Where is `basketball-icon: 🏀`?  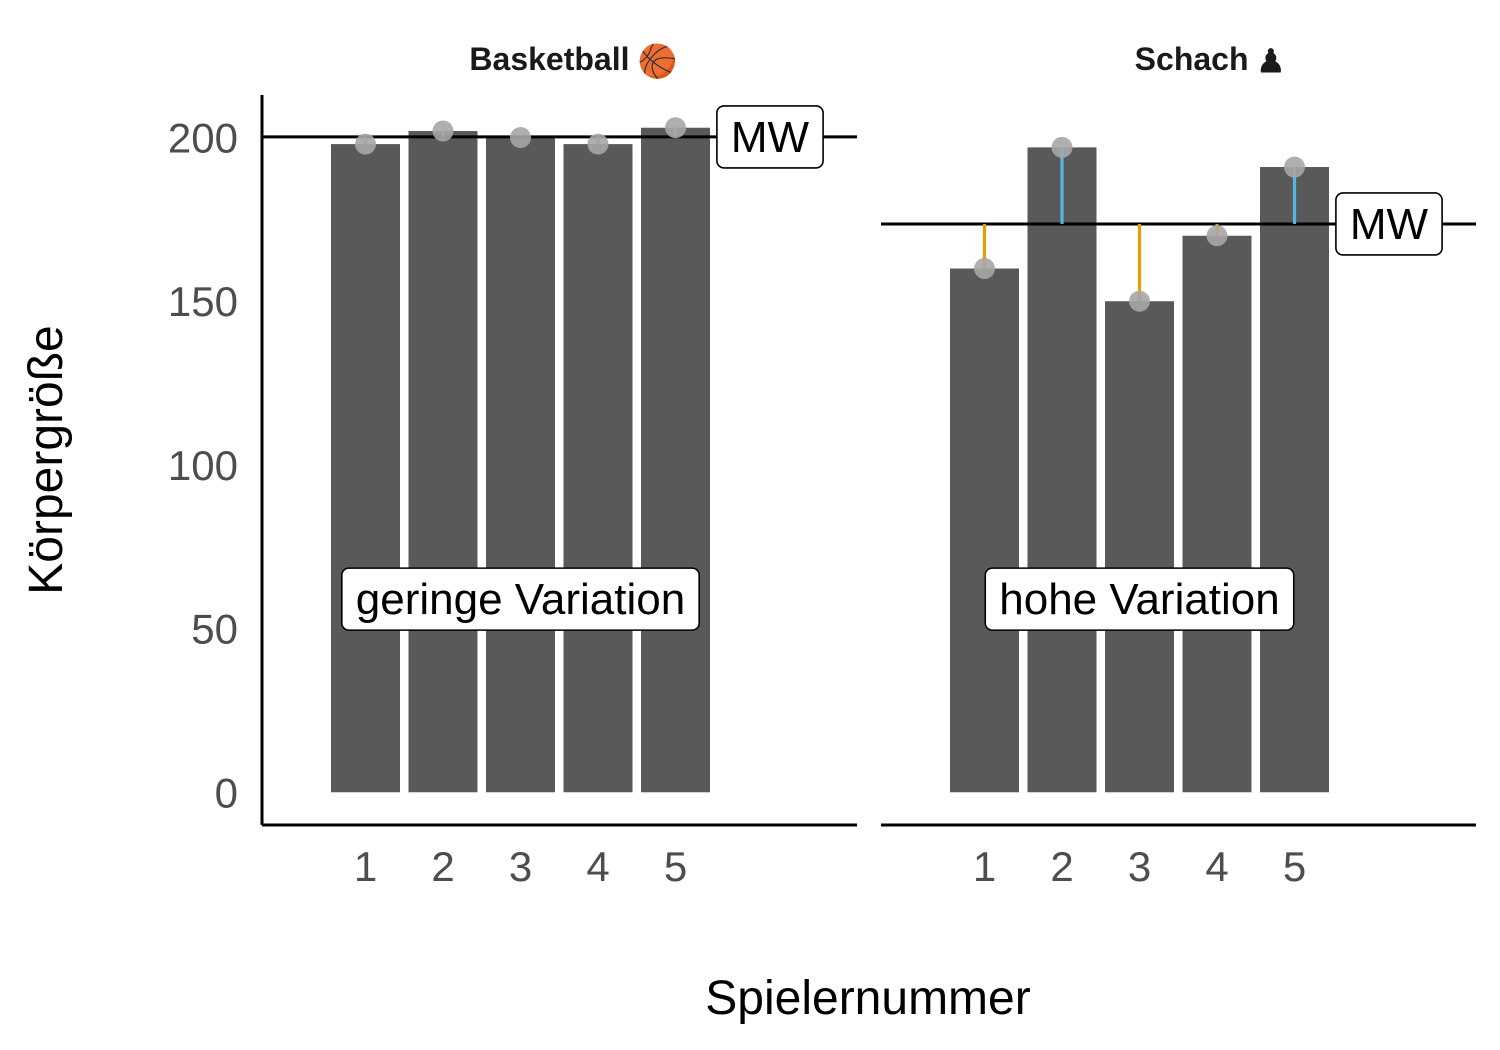 basketball-icon: 🏀 is located at coordinates (658, 60).